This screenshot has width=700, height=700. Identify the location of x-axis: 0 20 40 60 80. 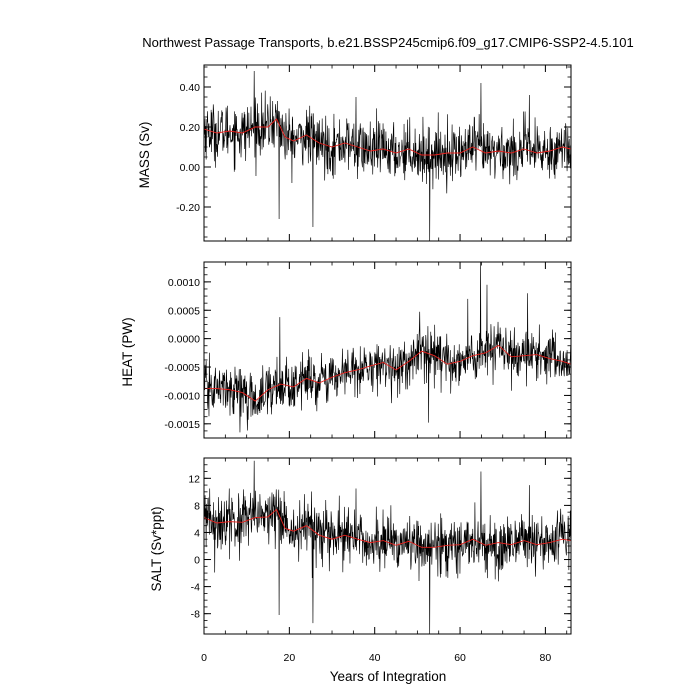
(376, 658).